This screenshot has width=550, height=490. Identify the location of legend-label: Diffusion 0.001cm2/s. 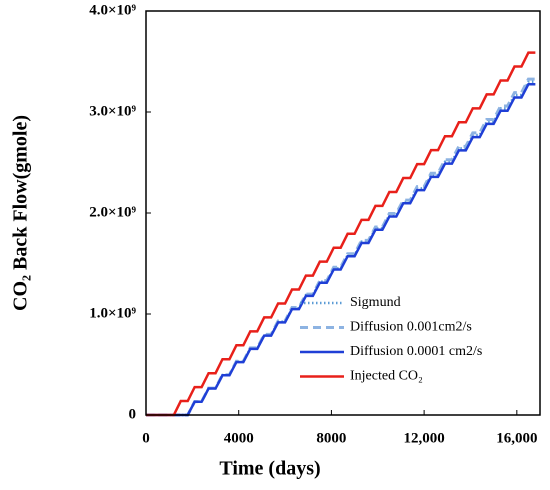
(411, 327).